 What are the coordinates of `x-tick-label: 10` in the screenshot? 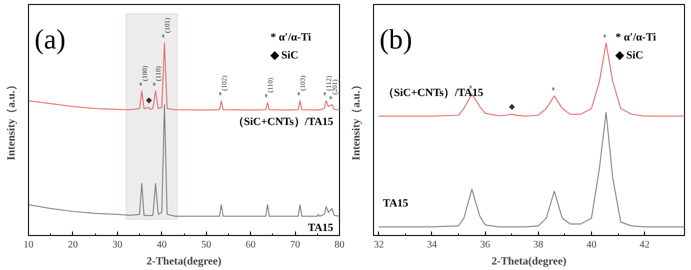 It's located at (29, 245).